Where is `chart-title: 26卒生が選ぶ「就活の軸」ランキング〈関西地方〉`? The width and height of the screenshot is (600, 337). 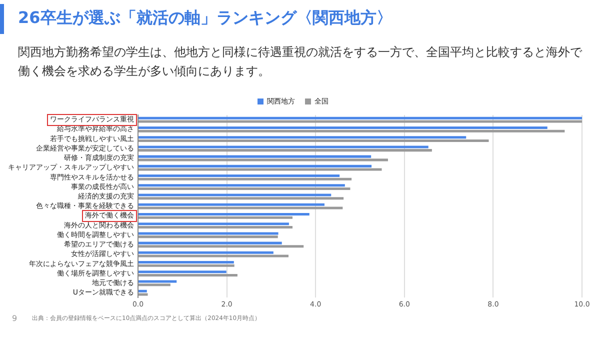 chart-title: 26卒生が選ぶ「就活の軸」ランキング〈関西地方〉 is located at coordinates (205, 18).